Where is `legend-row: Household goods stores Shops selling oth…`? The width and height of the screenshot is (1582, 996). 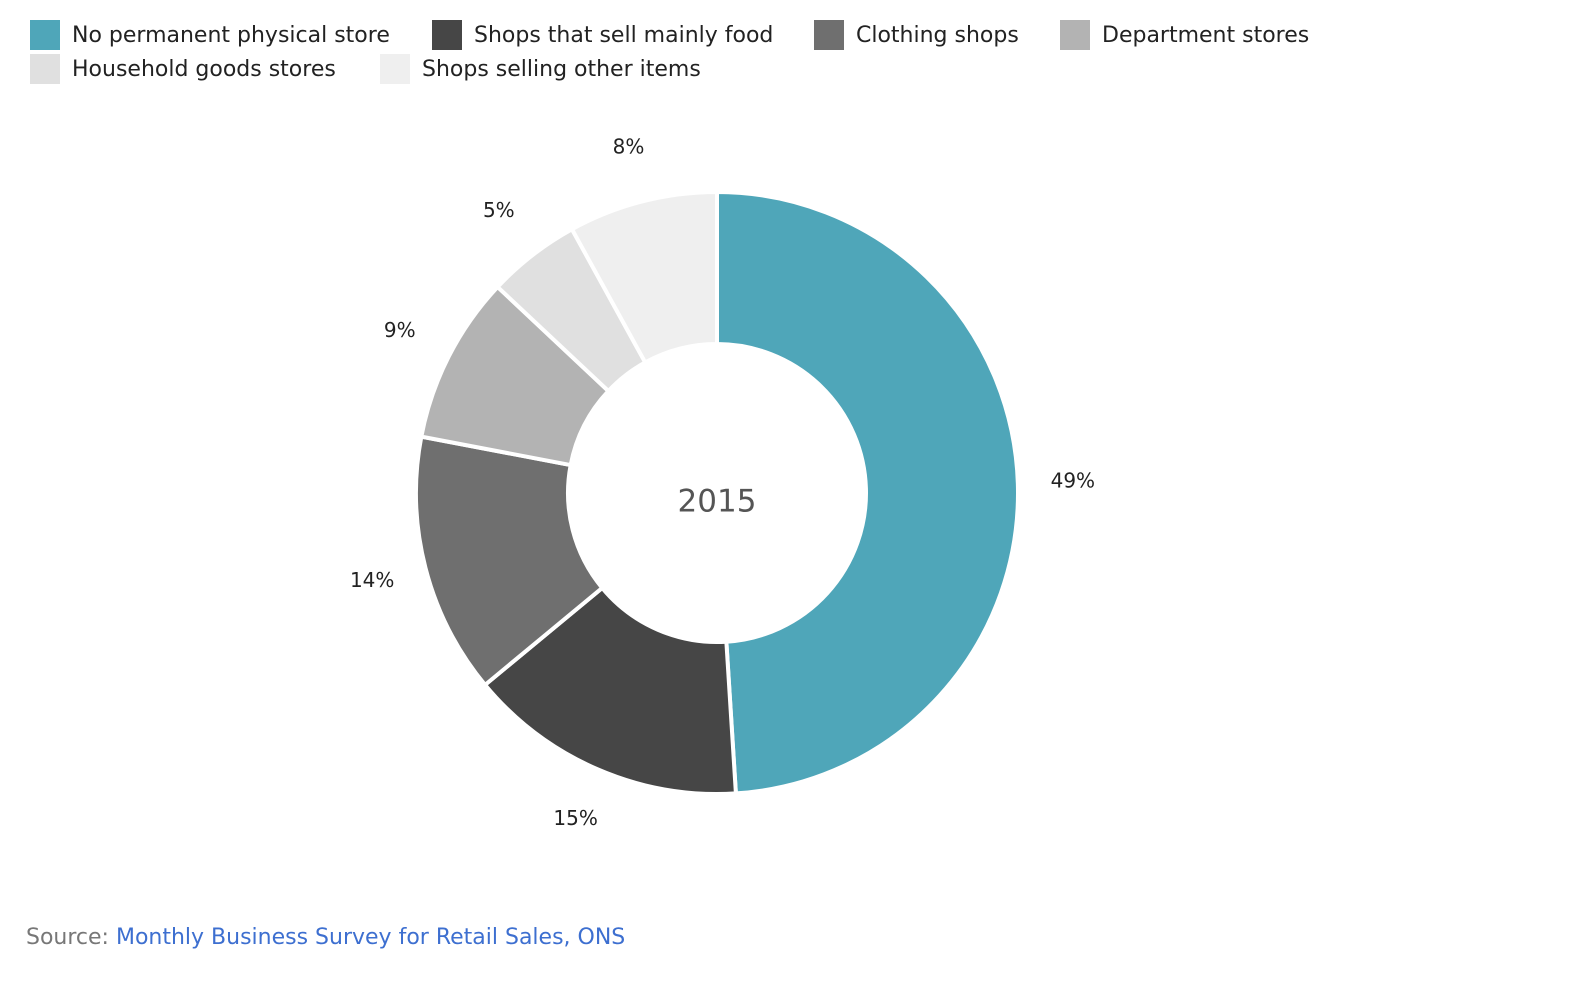 legend-row: Household goods stores Shops selling oth… is located at coordinates (730, 69).